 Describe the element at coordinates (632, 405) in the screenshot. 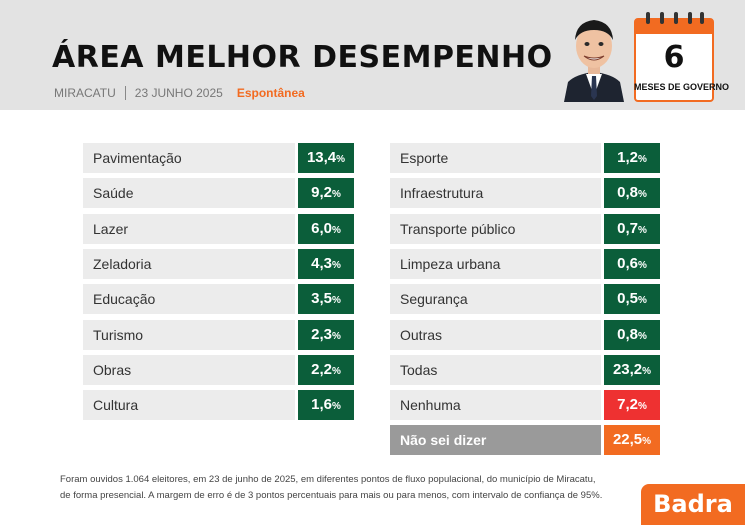

I see `value-label: 7,2%` at that location.